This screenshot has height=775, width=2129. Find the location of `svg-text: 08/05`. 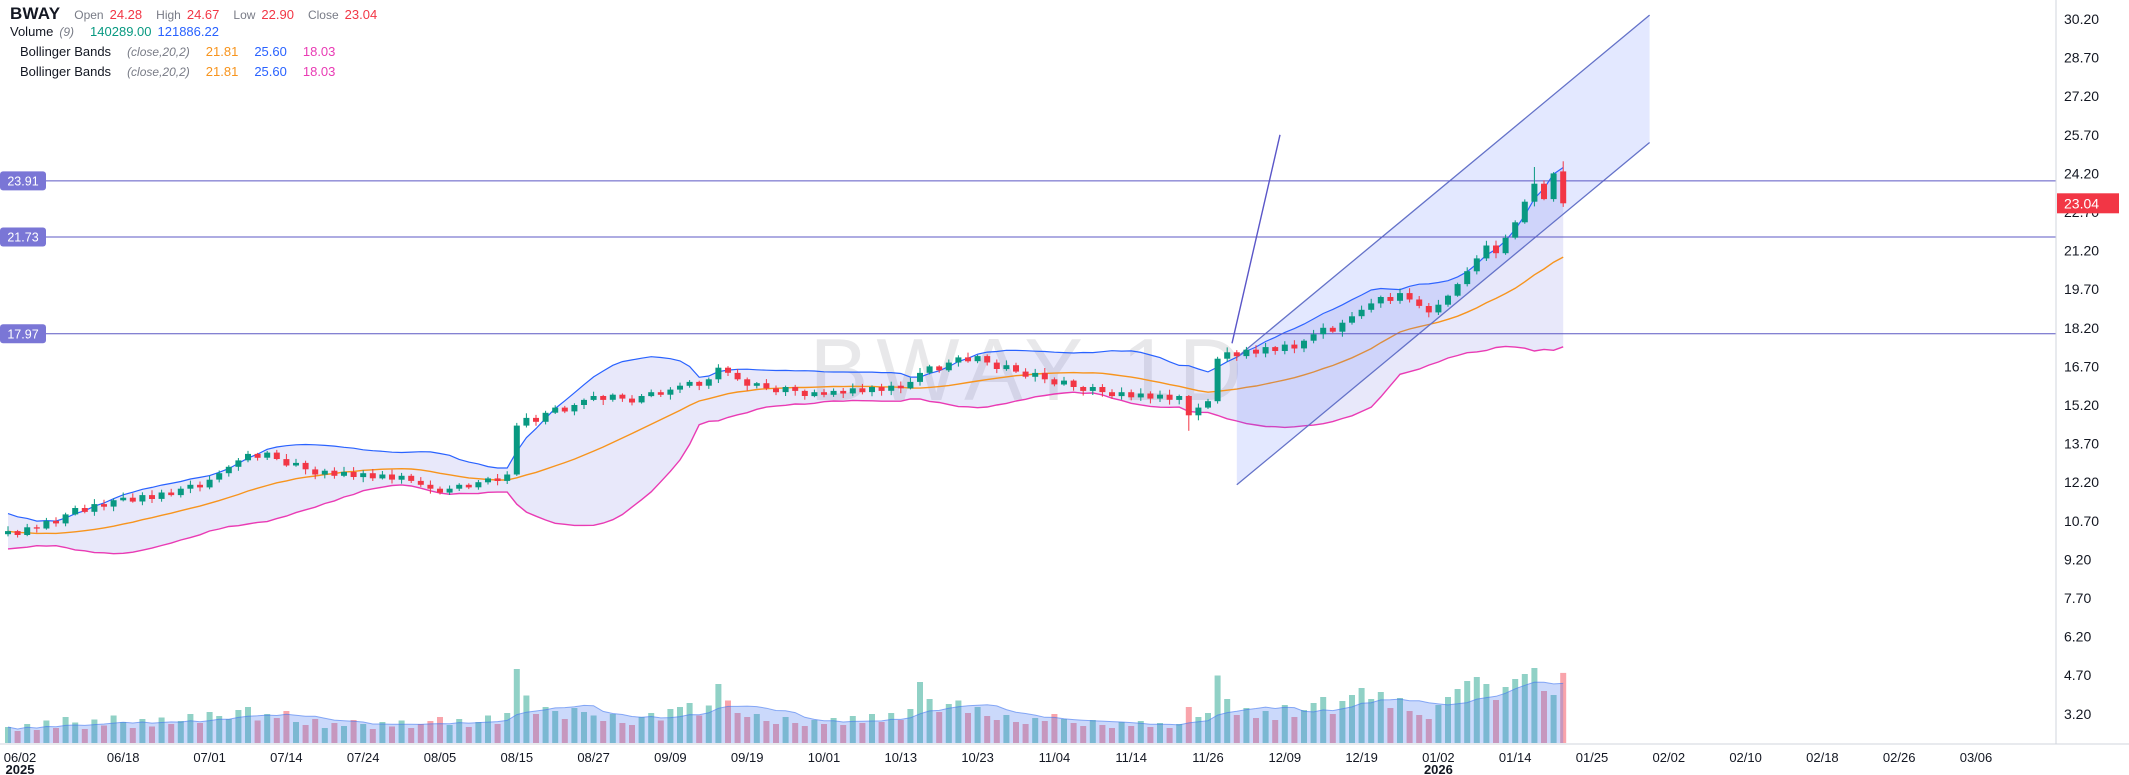

svg-text: 08/05 is located at coordinates (440, 757).